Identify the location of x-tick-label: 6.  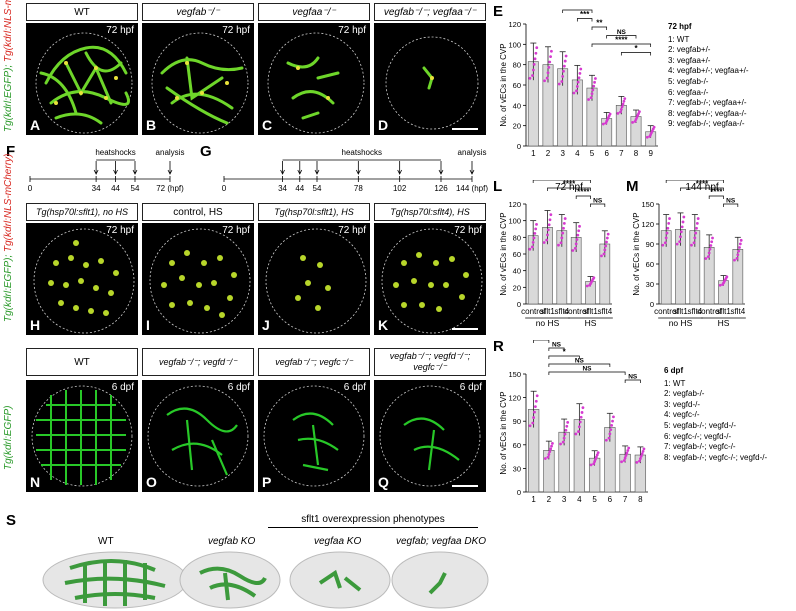
(610, 499).